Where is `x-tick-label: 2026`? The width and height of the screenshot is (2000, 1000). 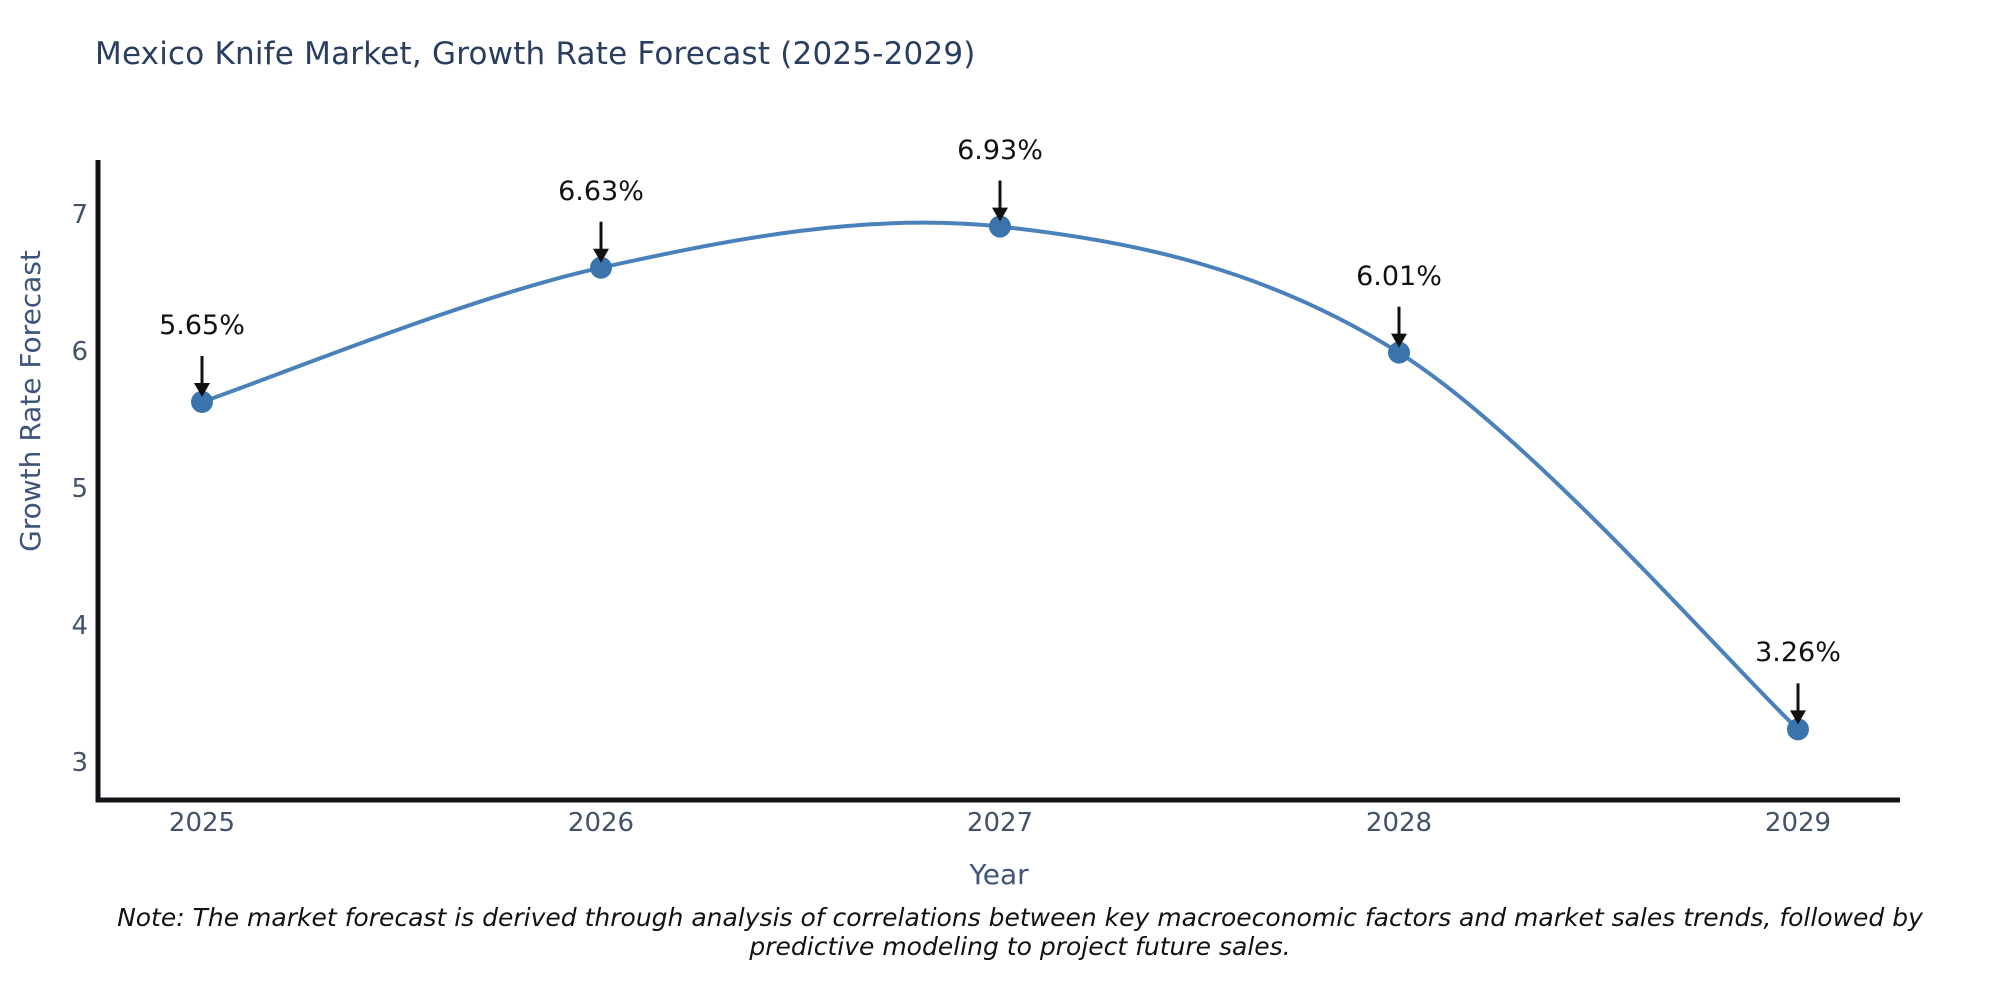
x-tick-label: 2026 is located at coordinates (601, 823).